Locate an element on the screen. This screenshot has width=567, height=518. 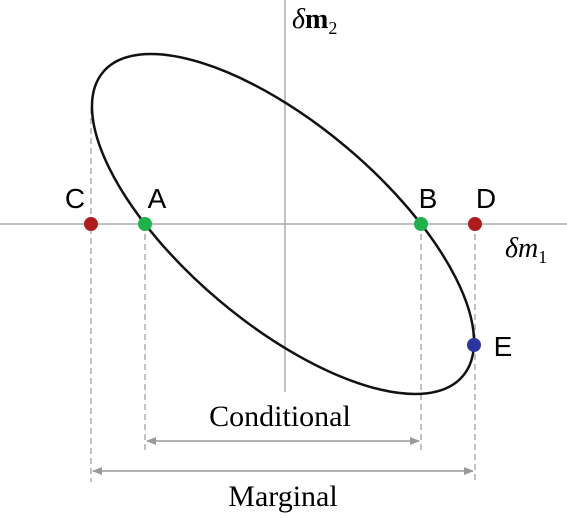
subscript: 2 is located at coordinates (332, 28).